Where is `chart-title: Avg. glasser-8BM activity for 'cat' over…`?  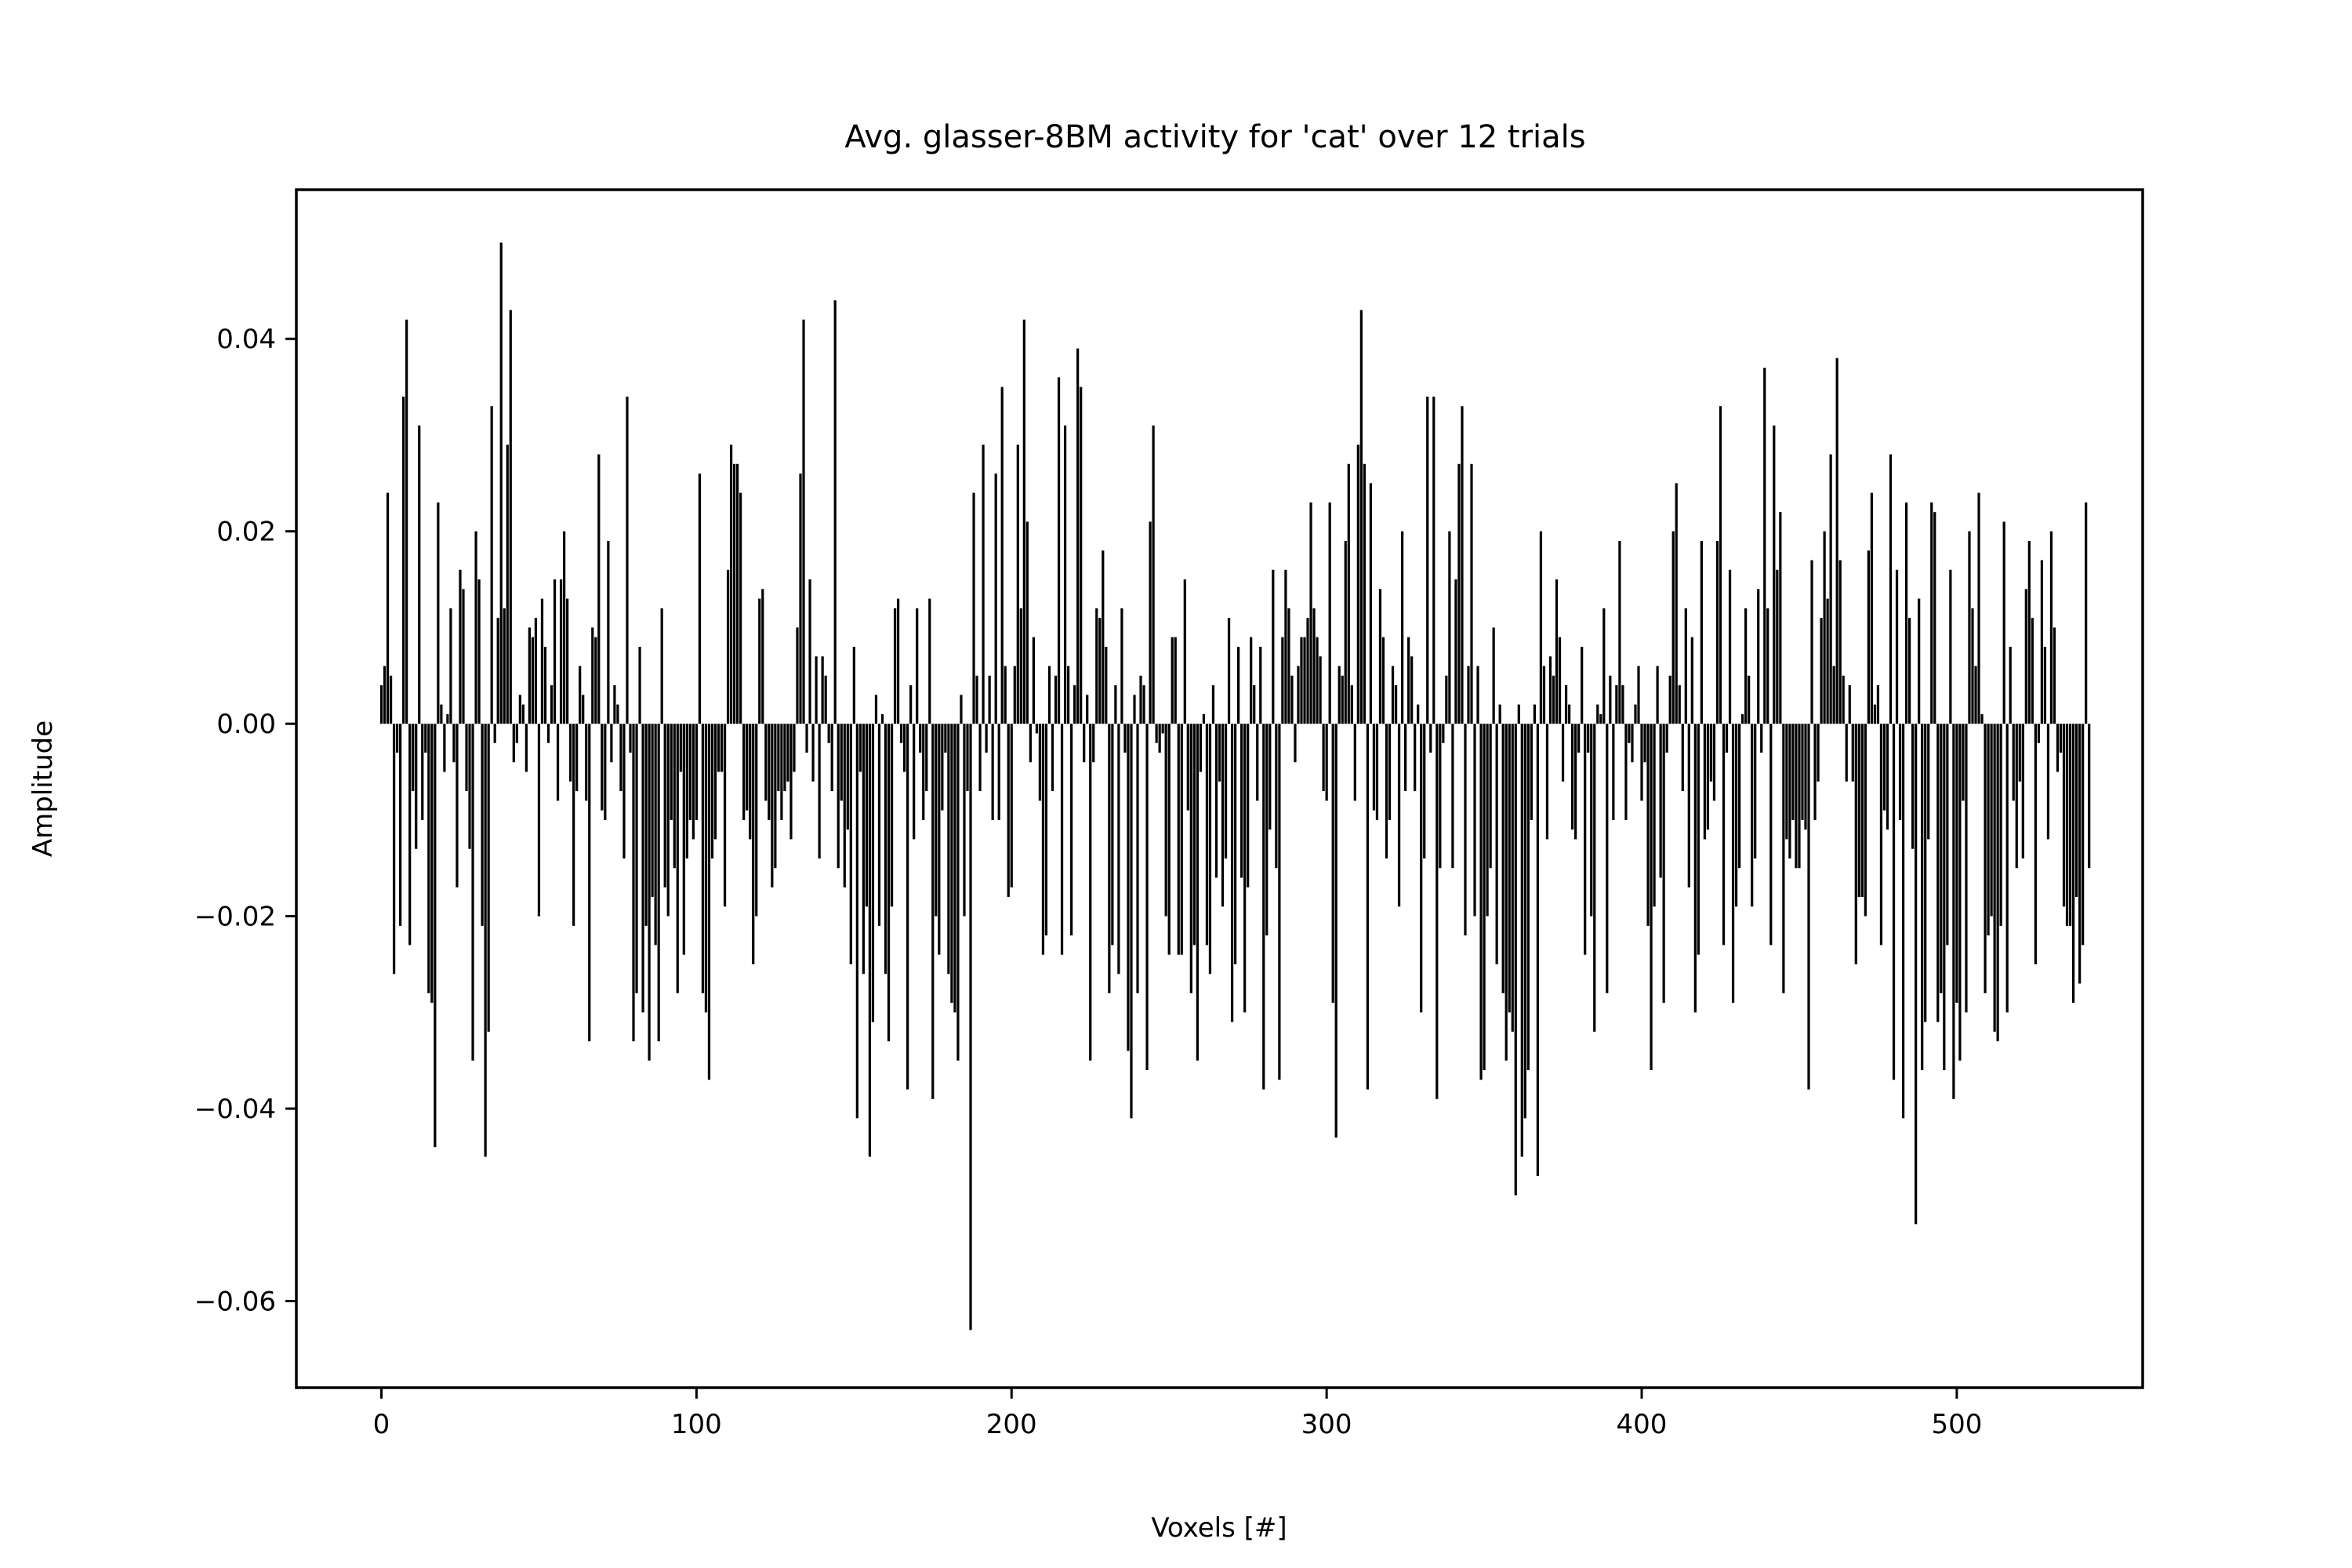
chart-title: Avg. glasser-8BM activity for 'cat' over… is located at coordinates (1214, 137).